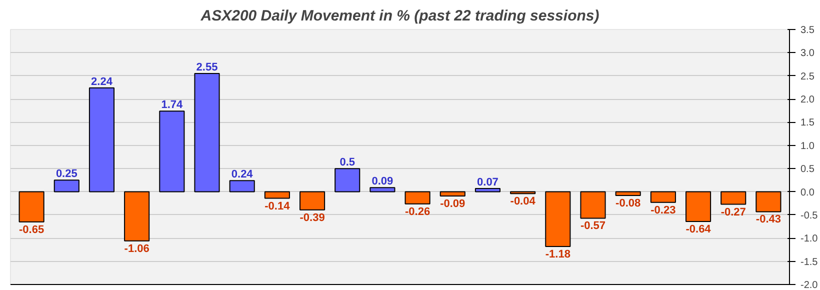 The height and width of the screenshot is (290, 820). I want to click on data-label: -0.14, so click(277, 206).